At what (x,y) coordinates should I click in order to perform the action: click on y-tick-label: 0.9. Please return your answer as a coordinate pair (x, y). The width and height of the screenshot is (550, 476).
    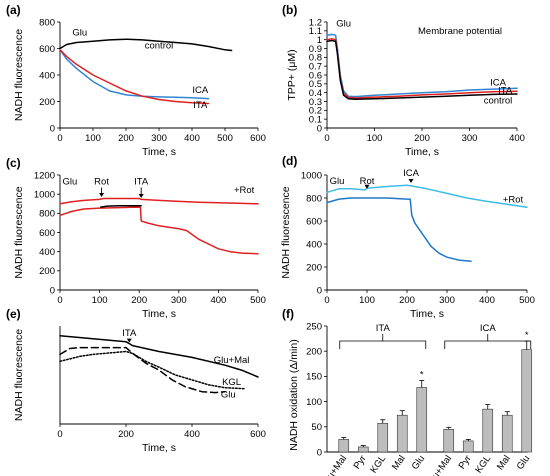
    Looking at the image, I should click on (315, 49).